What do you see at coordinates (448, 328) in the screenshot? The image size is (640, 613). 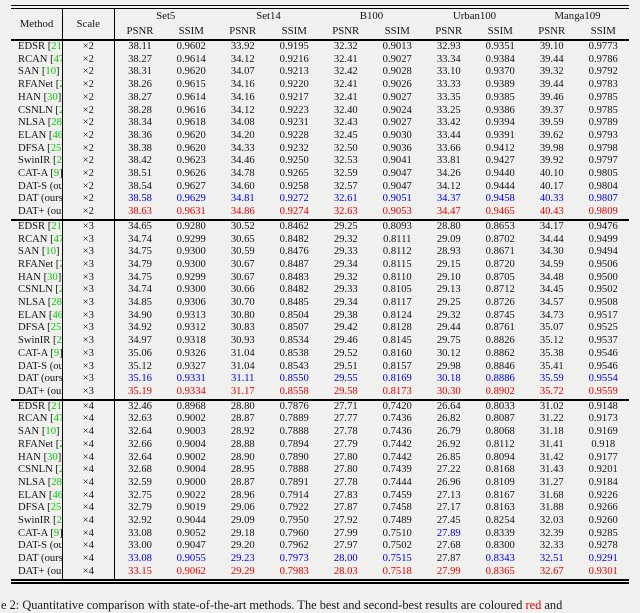 I see `metric-cell: 29.44` at bounding box center [448, 328].